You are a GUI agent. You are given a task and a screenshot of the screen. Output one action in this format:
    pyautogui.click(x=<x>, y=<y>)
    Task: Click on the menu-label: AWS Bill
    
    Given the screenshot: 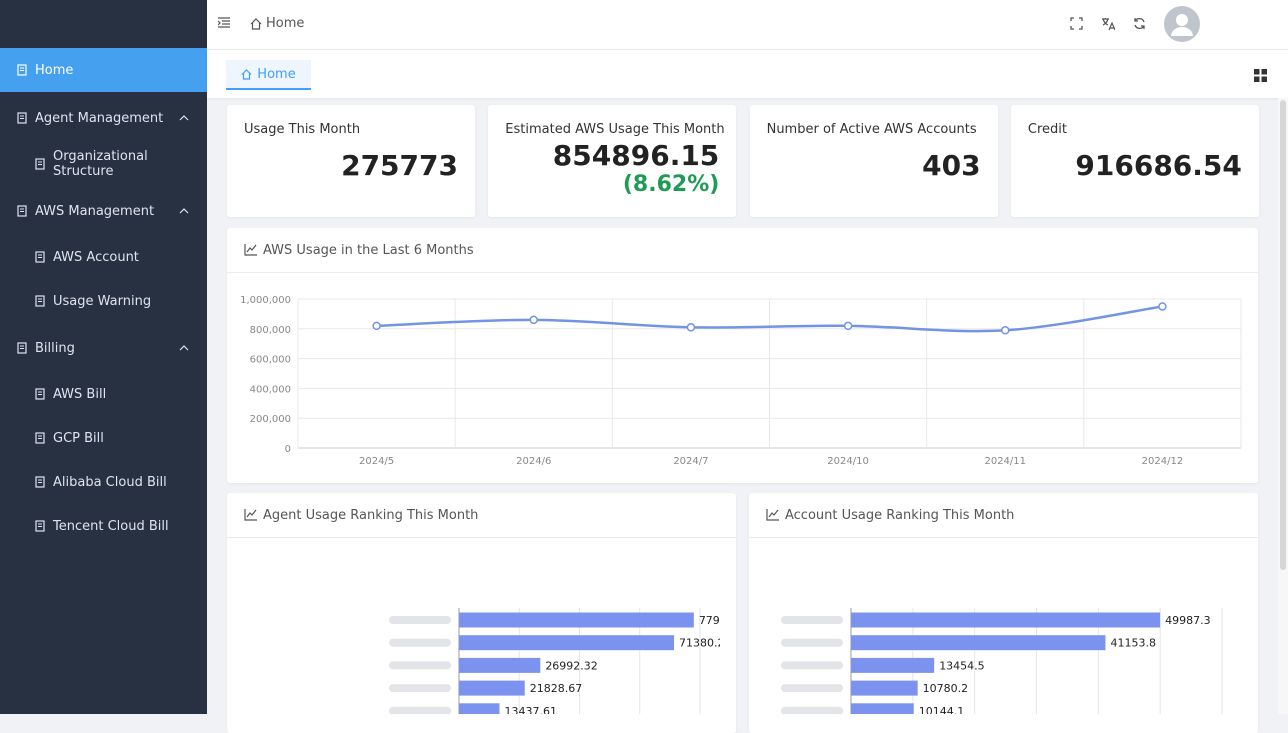 What is the action you would take?
    pyautogui.click(x=80, y=394)
    